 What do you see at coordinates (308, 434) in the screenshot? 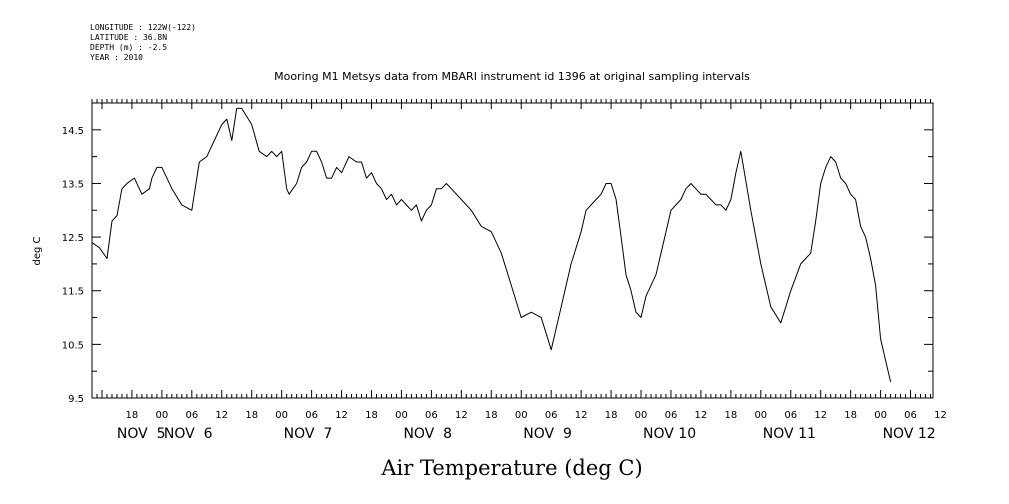
I see `x-day-label: NOV 7` at bounding box center [308, 434].